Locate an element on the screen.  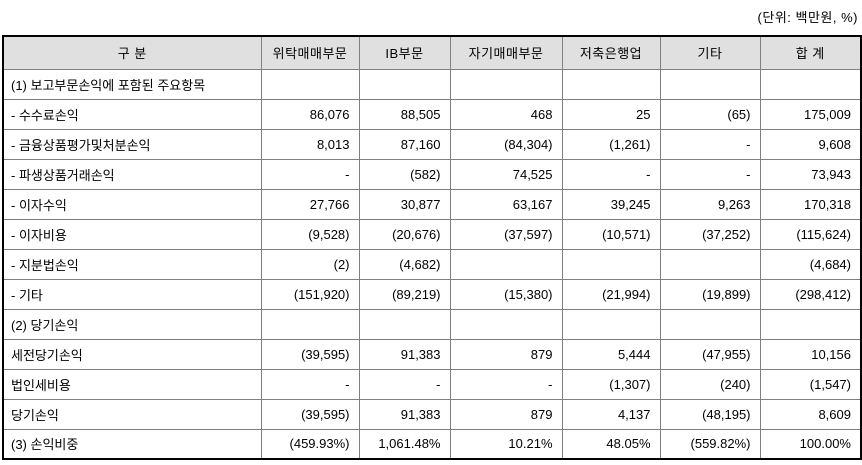
cell-value: (2) is located at coordinates (310, 264).